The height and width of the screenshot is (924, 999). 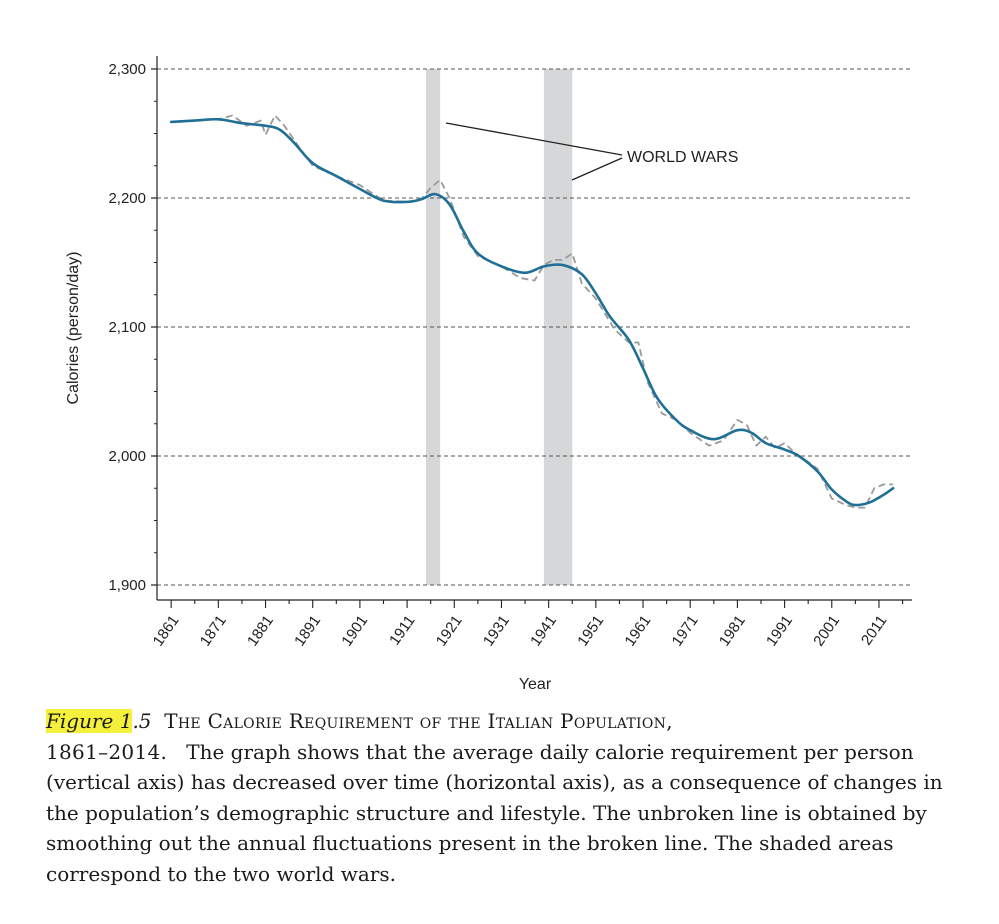 I want to click on x-tick-label-2001: 2001, so click(x=826, y=630).